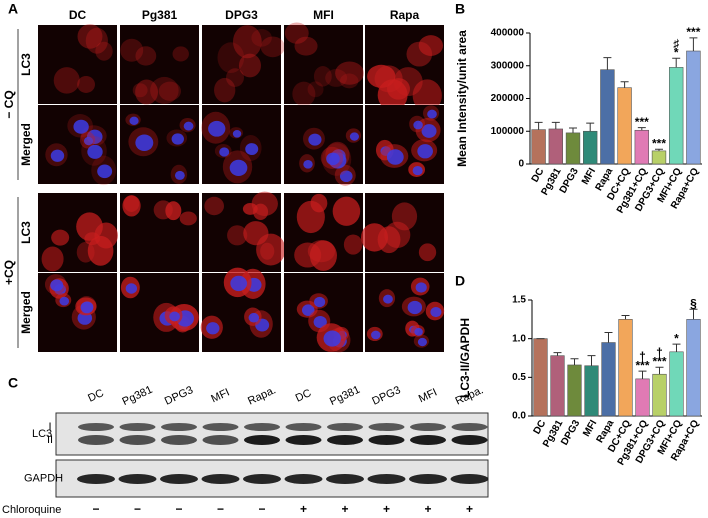 Image resolution: width=708 pixels, height=518 pixels. Describe the element at coordinates (9, 272) in the screenshot. I see `group-label: +CQ` at that location.